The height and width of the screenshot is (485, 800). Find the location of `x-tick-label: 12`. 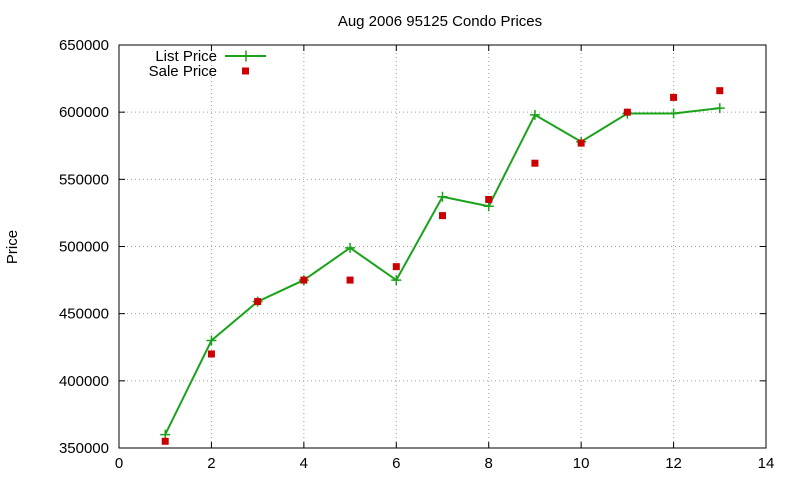

x-tick-label: 12 is located at coordinates (673, 463).